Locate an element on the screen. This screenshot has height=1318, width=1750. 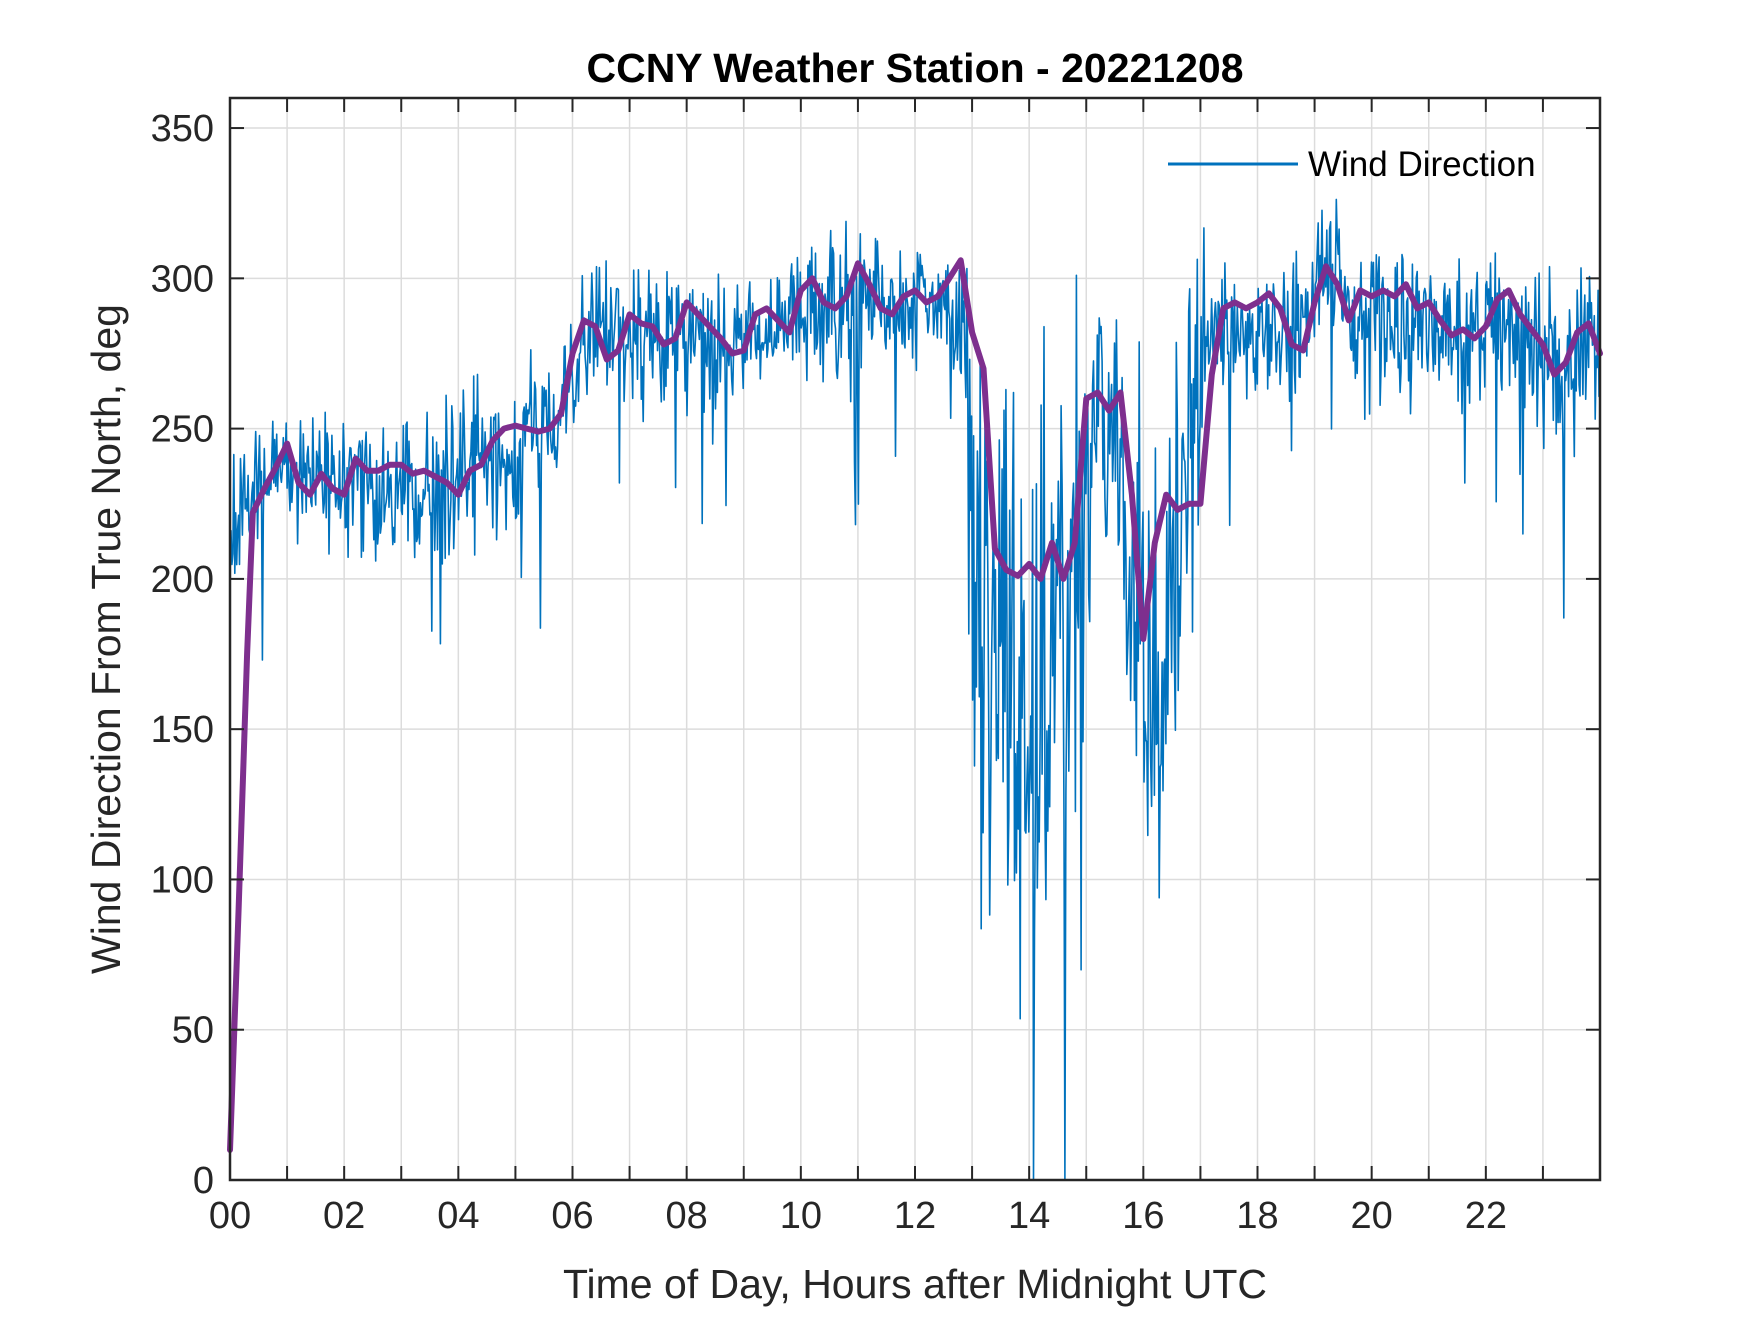
x-tick-label: 20 is located at coordinates (1372, 1216).